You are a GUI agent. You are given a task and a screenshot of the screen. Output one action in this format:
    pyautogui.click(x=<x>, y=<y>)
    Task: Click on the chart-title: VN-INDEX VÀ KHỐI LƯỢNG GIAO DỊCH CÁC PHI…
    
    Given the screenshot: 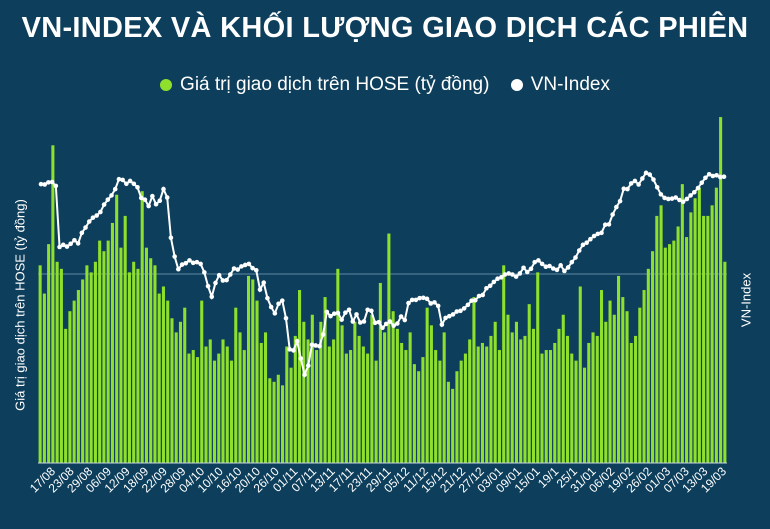 What is the action you would take?
    pyautogui.click(x=385, y=28)
    